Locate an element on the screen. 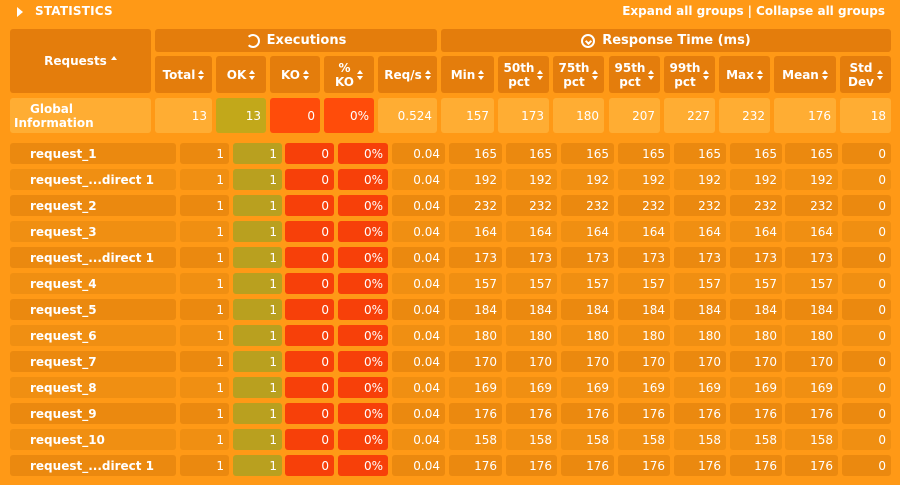 The image size is (900, 485). column-header-ko: KO is located at coordinates (295, 74).